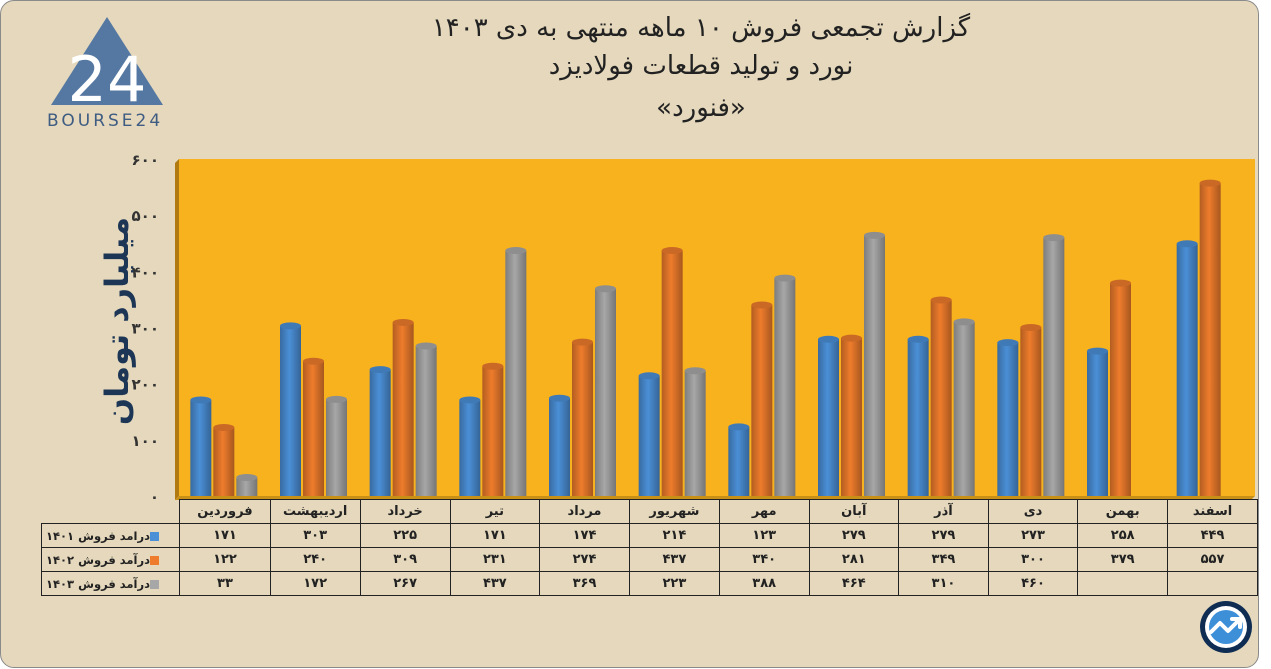  Describe the element at coordinates (674, 583) in the screenshot. I see `data-cell: ۲۲۳` at that location.